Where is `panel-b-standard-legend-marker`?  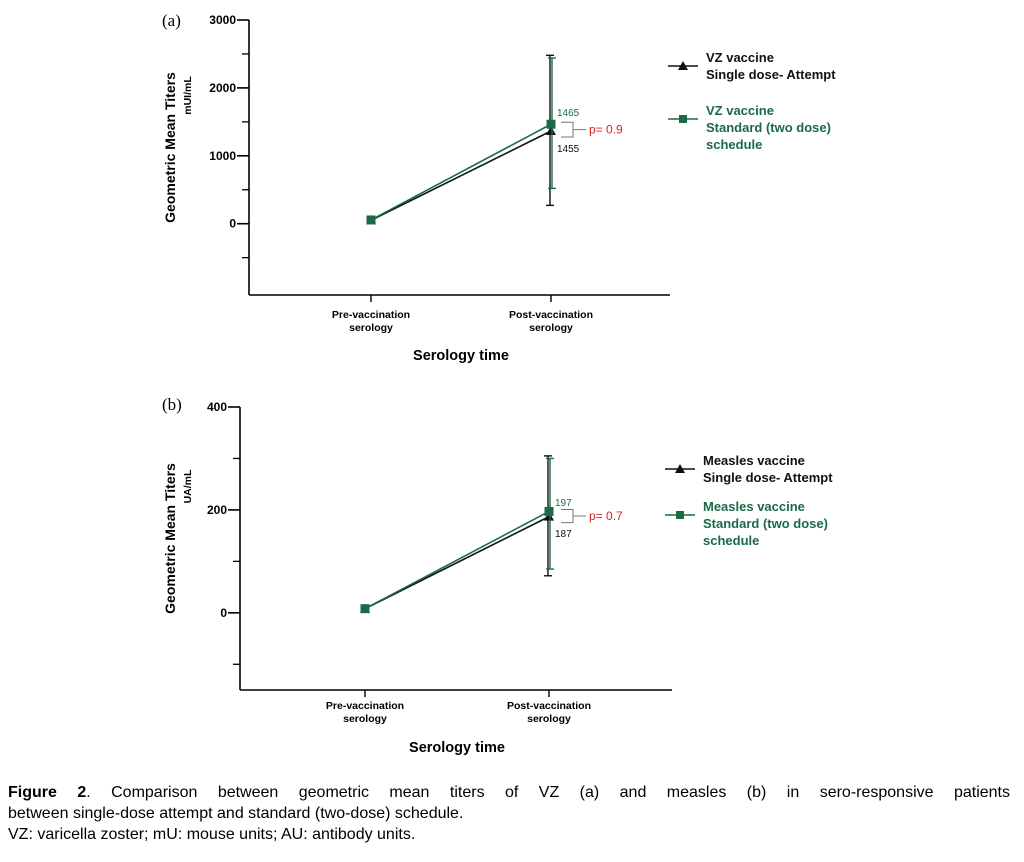 panel-b-standard-legend-marker is located at coordinates (680, 515).